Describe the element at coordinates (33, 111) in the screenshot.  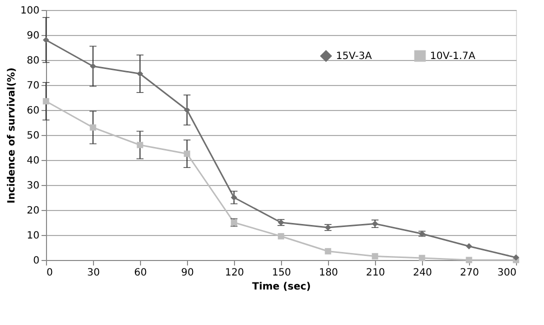
I see `y-tick-label: 60` at that location.